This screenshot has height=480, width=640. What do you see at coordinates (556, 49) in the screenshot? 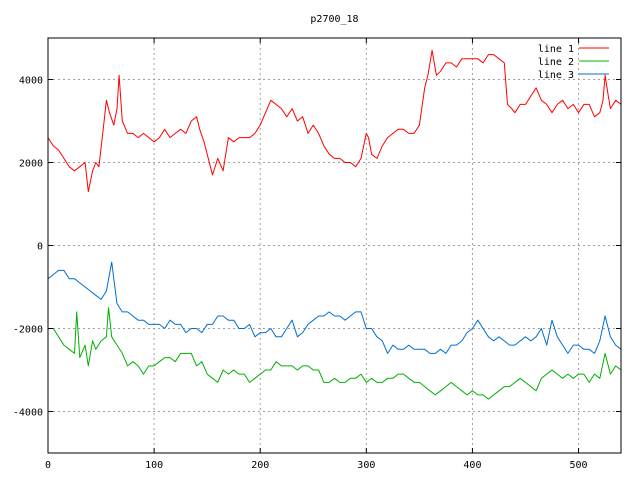
I see `legend-label-1: line 1` at bounding box center [556, 49].